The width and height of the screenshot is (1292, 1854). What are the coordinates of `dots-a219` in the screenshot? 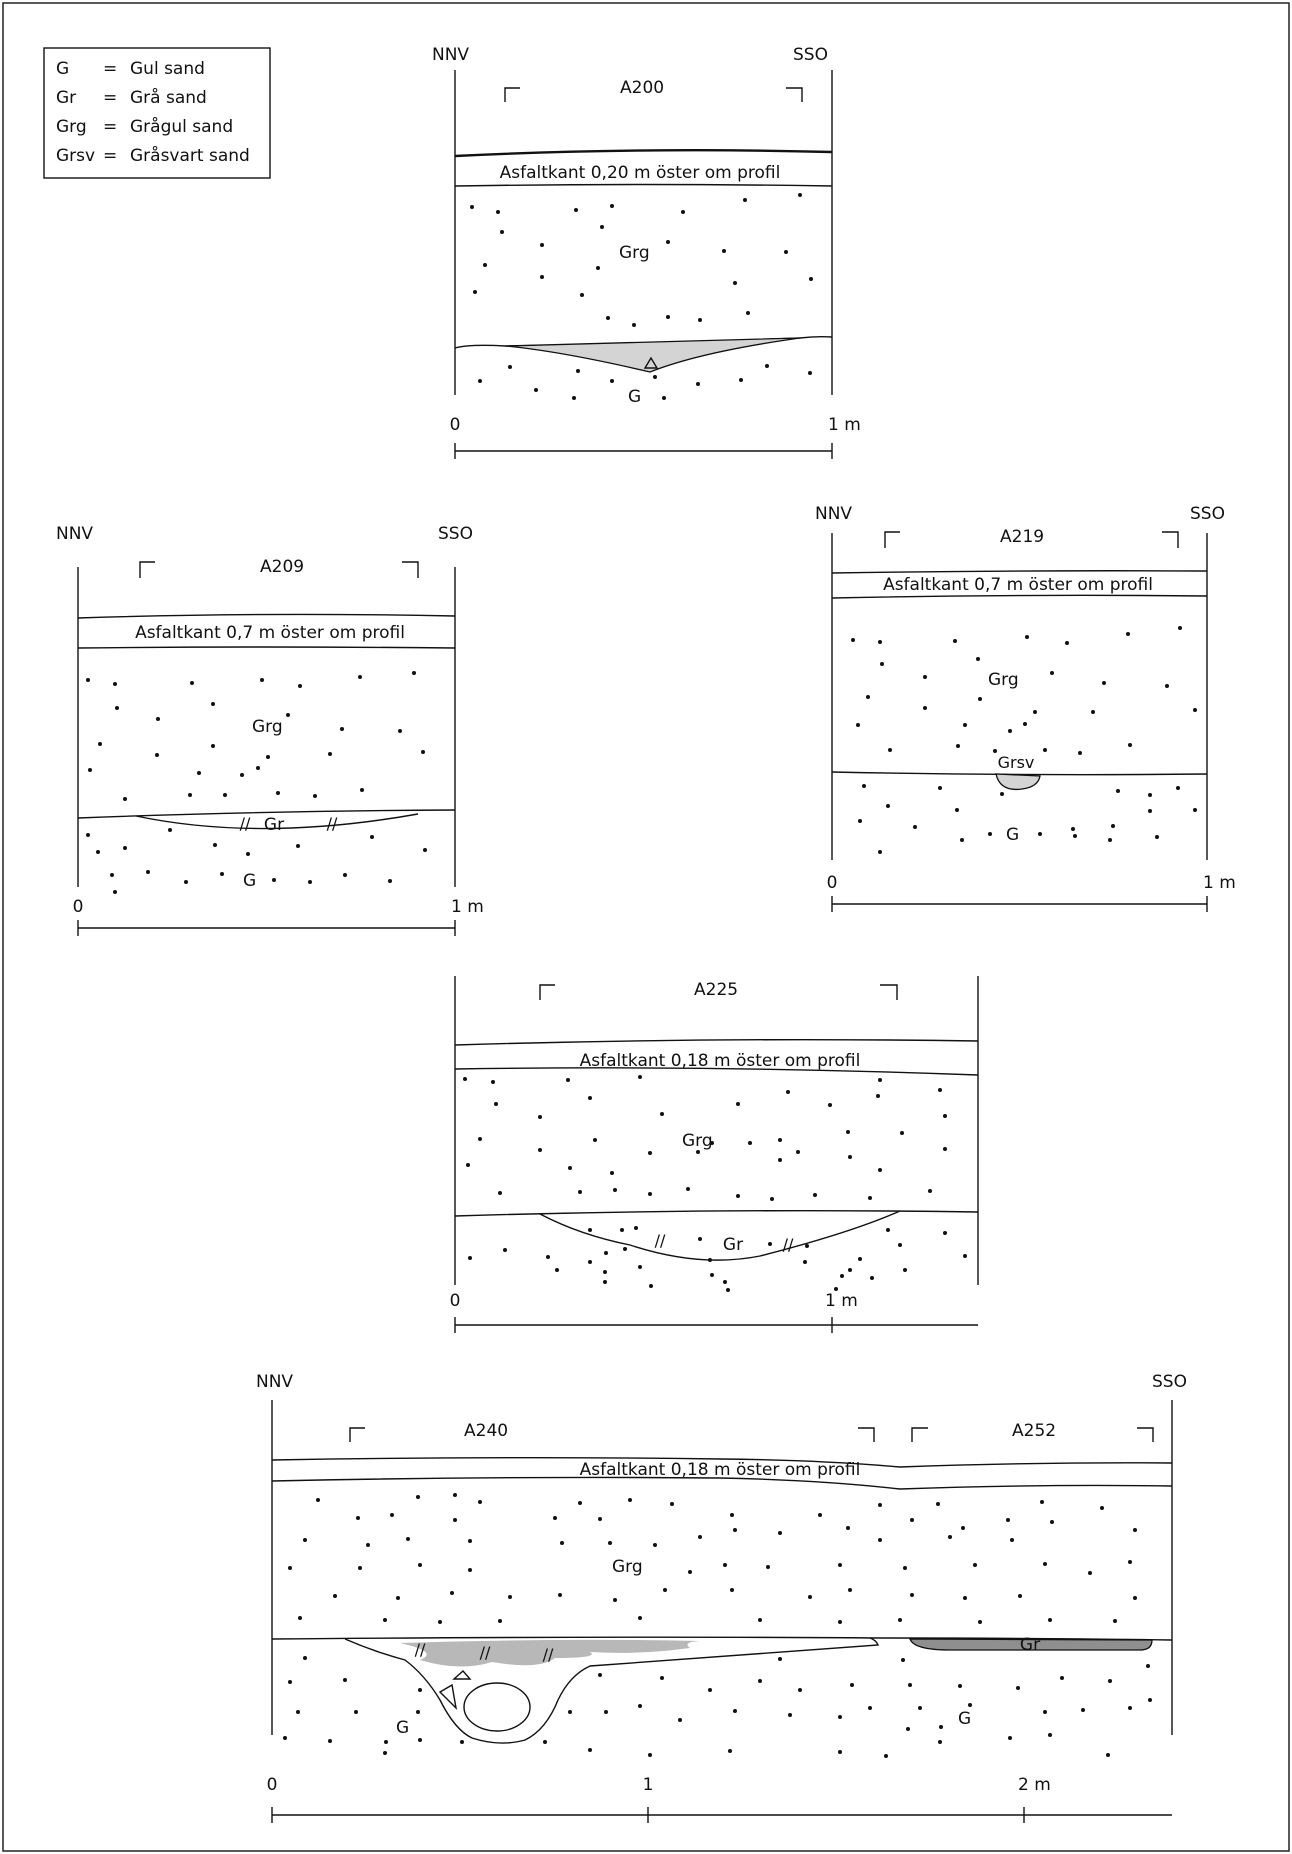 It's located at (1024, 740).